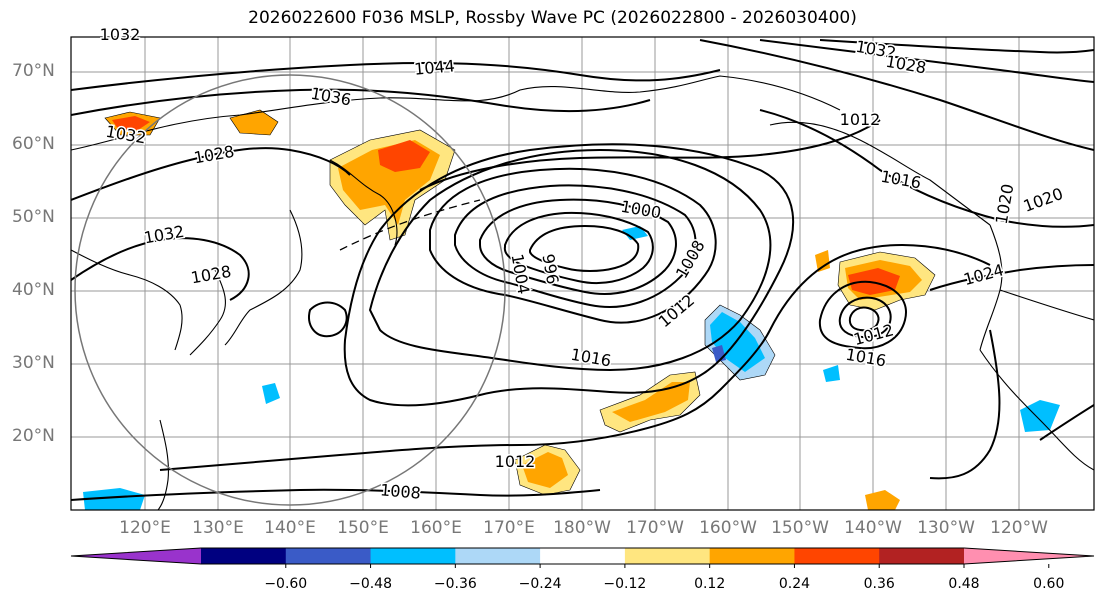 The width and height of the screenshot is (1105, 604). Describe the element at coordinates (33, 71) in the screenshot. I see `latitude-label: 70°N` at that location.